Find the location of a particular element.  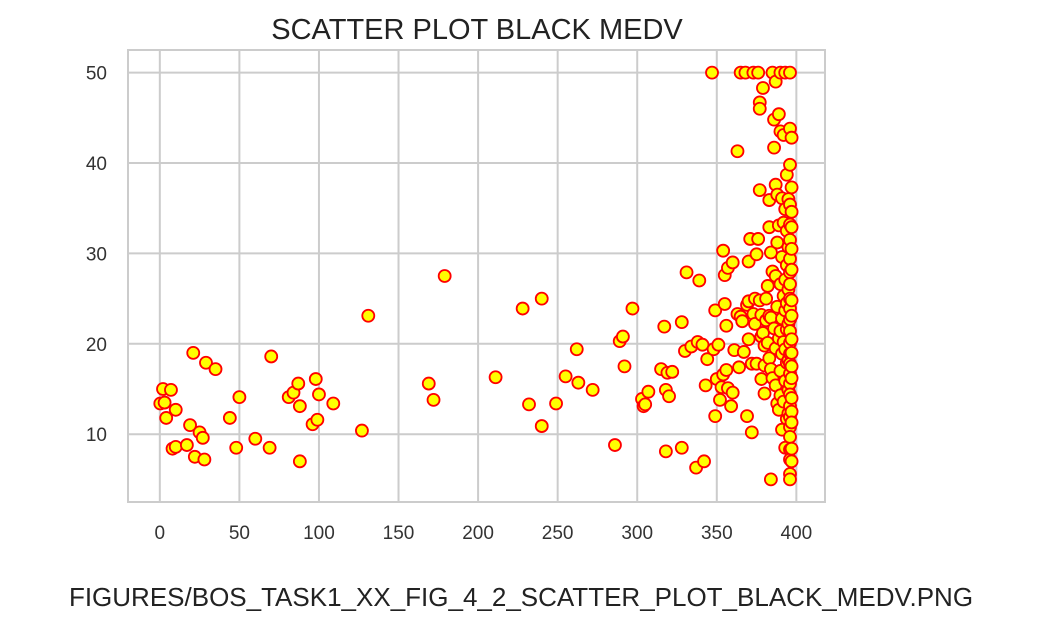

chart-title: SCATTER PLOT BLACK MEDV is located at coordinates (477, 30).